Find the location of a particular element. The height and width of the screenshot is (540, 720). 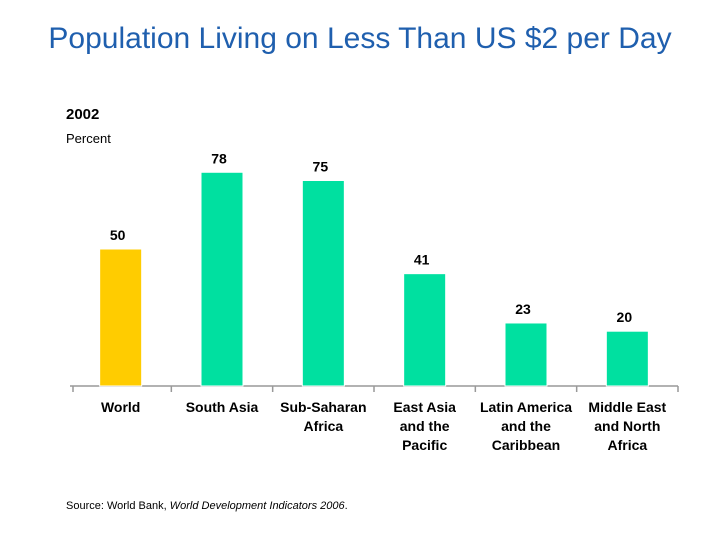

x-tick-label-3-line-2: Pacific is located at coordinates (424, 445).